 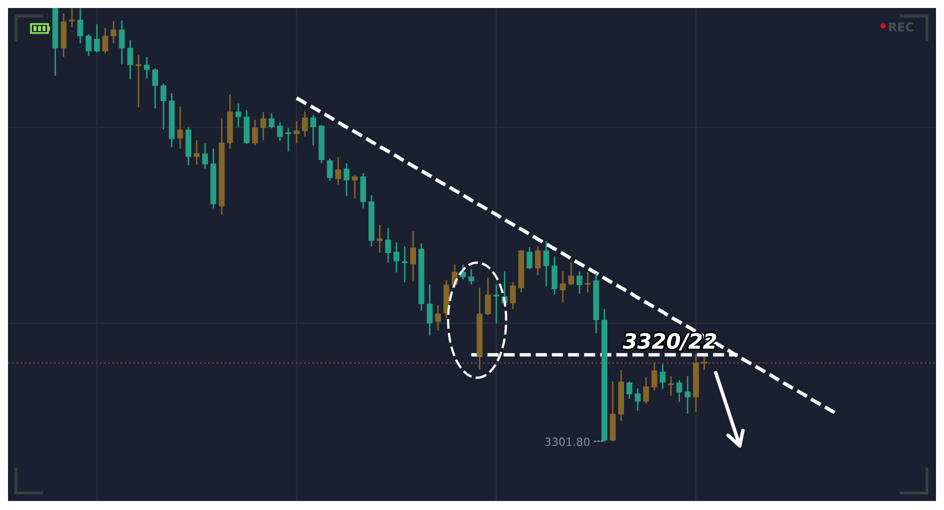 I want to click on annotation: 3301.80, so click(x=567, y=442).